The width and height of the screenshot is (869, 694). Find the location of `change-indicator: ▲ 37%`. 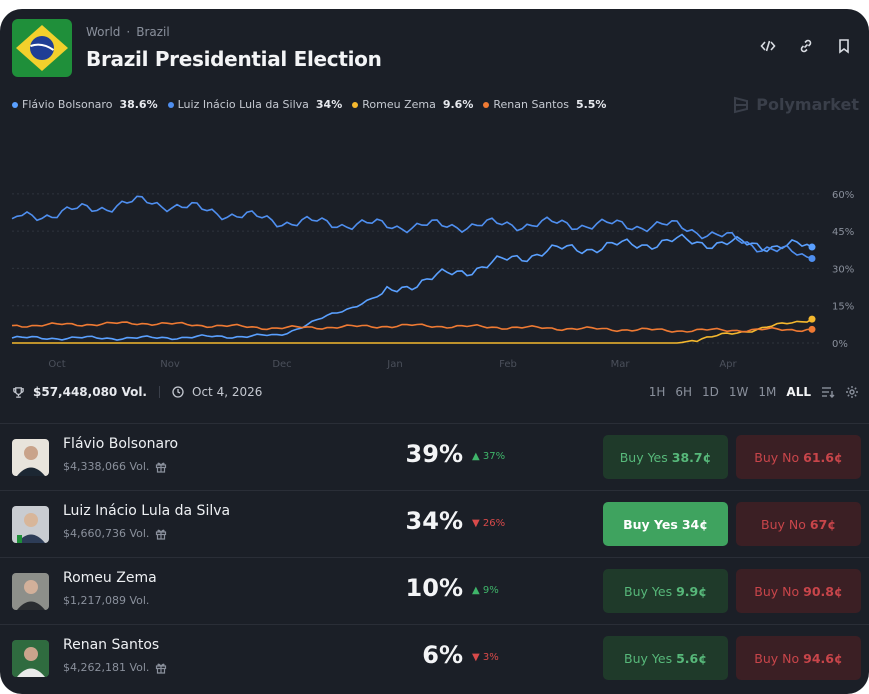

change-indicator: ▲ 37% is located at coordinates (489, 456).